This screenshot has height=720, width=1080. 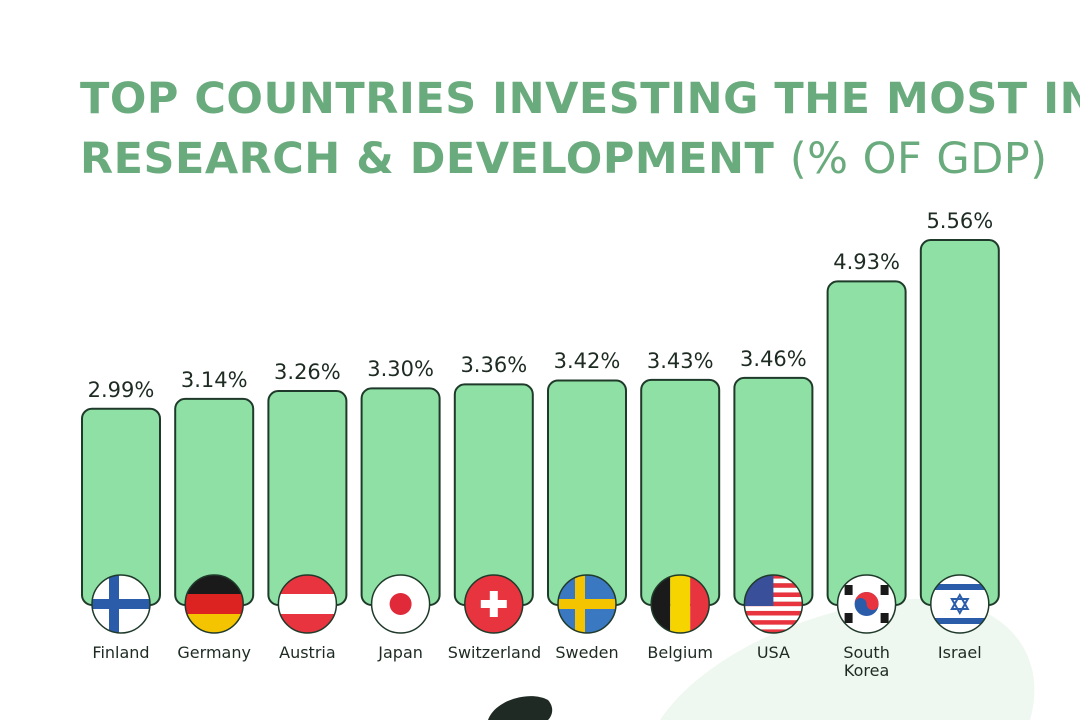 What do you see at coordinates (680, 652) in the screenshot?
I see `category-label: Belgium` at bounding box center [680, 652].